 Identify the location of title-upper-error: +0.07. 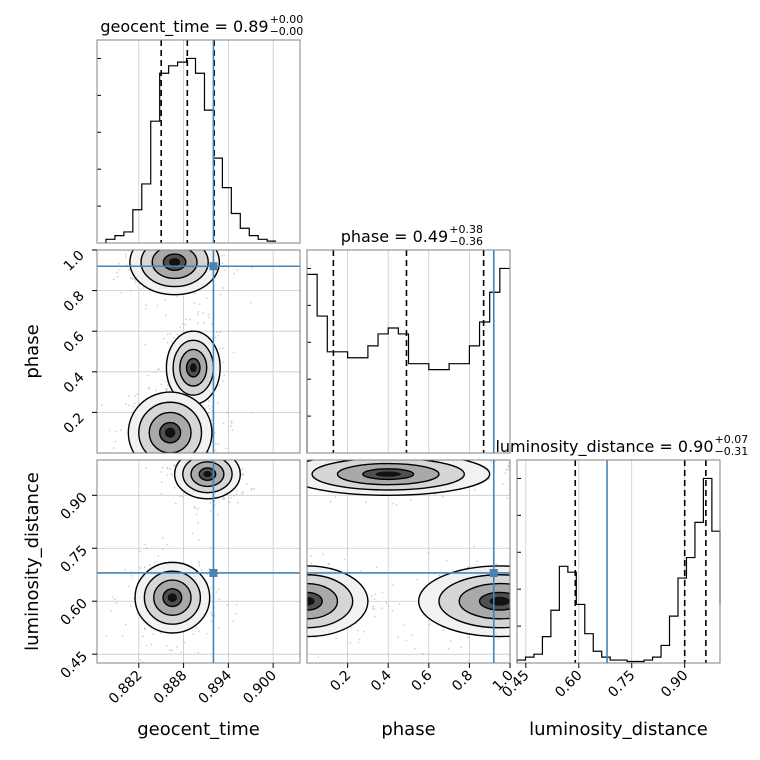
(732, 439).